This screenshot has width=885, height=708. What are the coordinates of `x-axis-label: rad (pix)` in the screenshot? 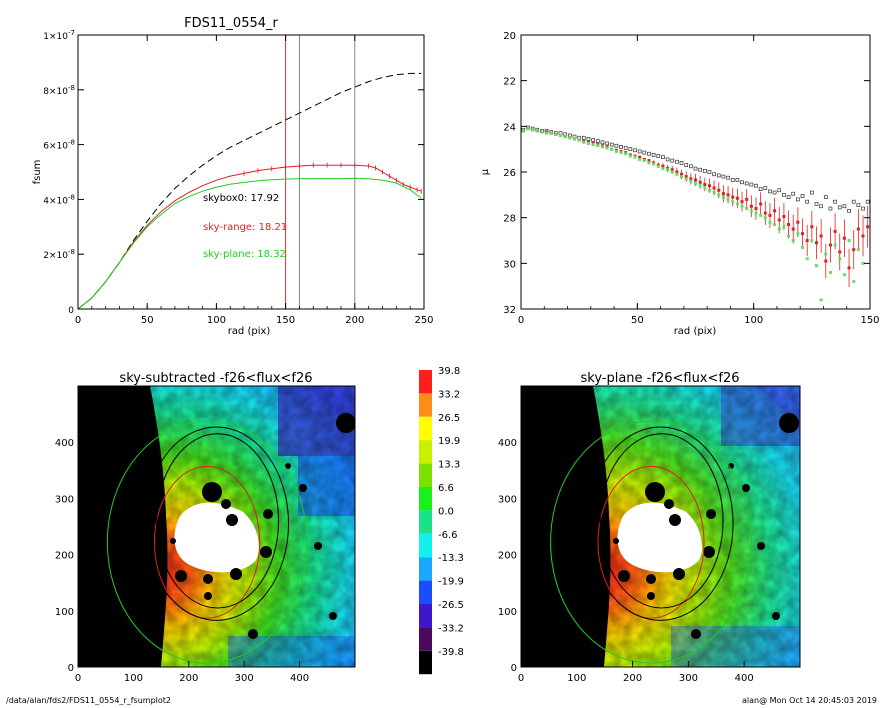 It's located at (249, 331).